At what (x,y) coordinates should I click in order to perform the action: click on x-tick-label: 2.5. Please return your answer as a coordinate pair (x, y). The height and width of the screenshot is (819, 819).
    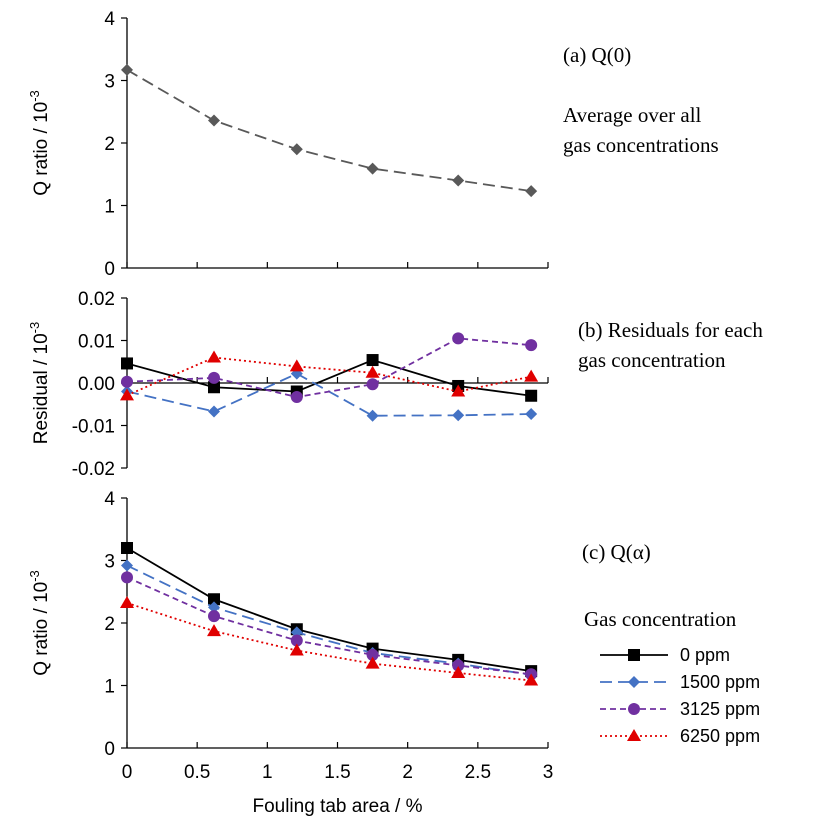
    Looking at the image, I should click on (478, 772).